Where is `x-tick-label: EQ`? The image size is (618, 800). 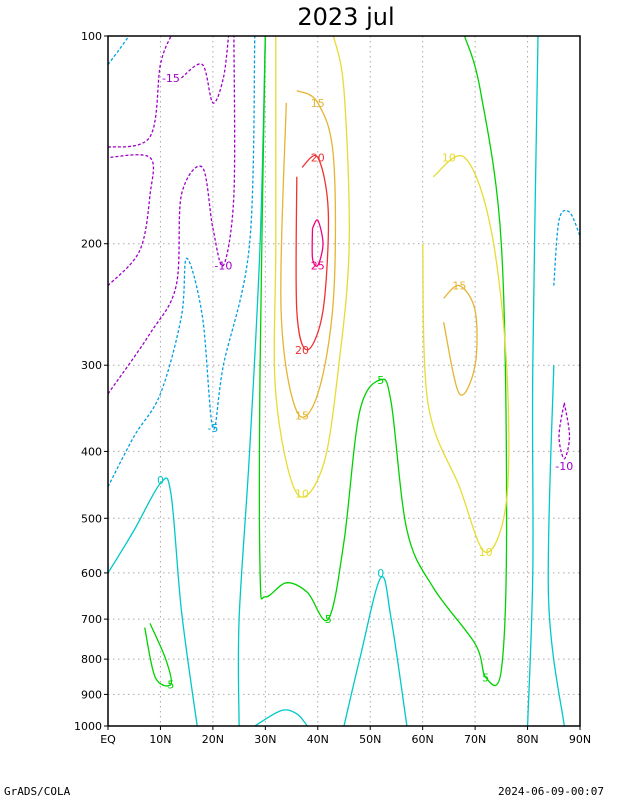 x-tick-label: EQ is located at coordinates (108, 739).